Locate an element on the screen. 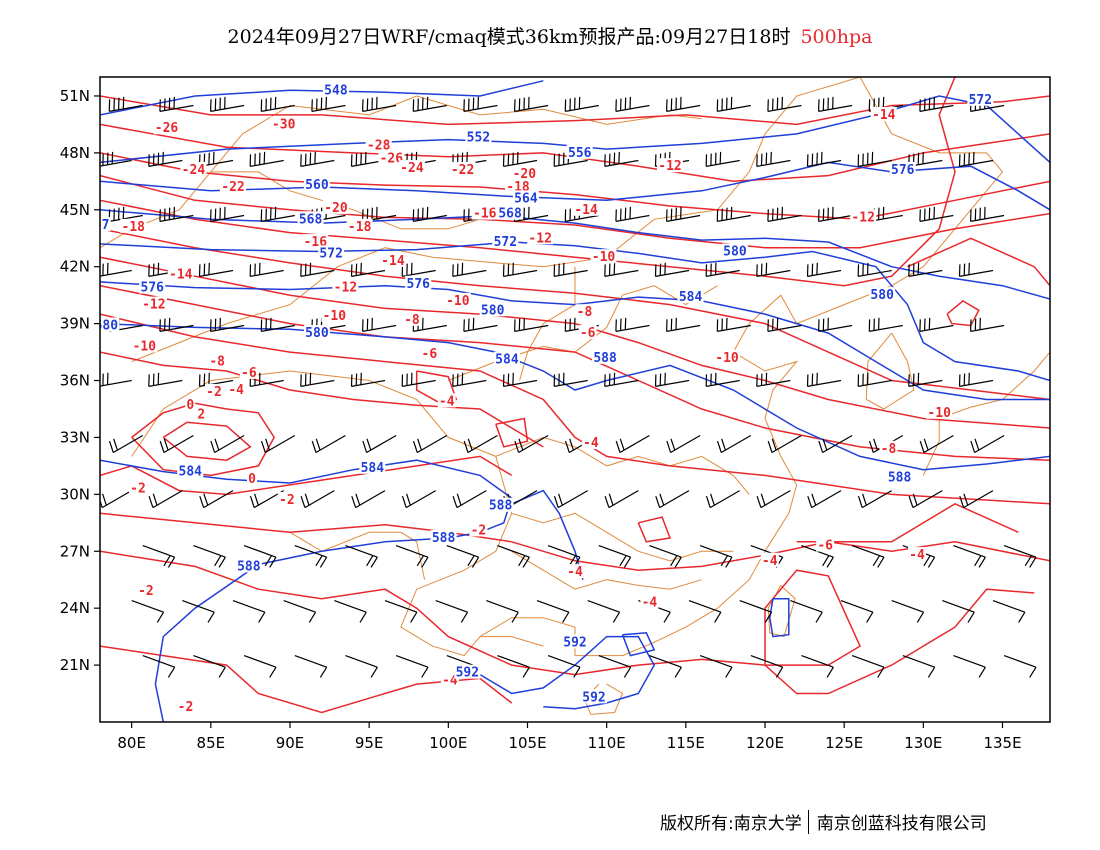 The width and height of the screenshot is (1100, 850). temperature-label: -10 is located at coordinates (727, 358).